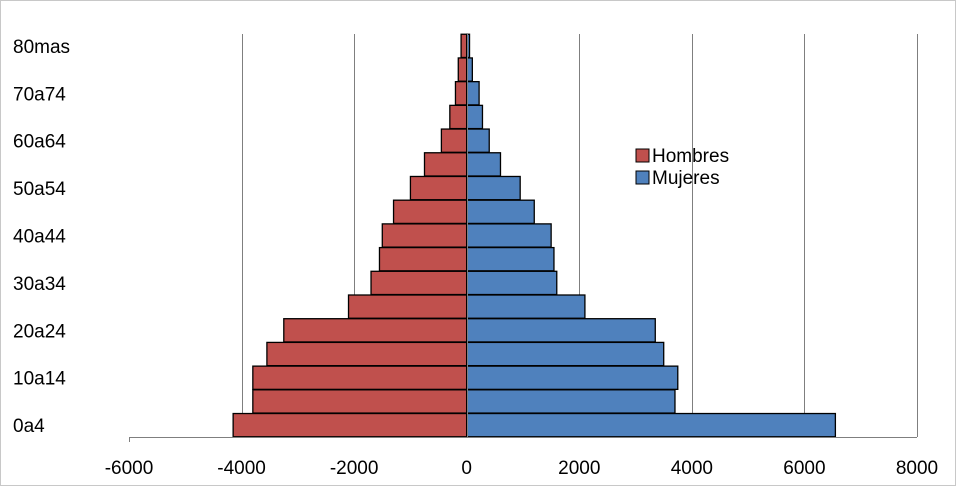 The width and height of the screenshot is (956, 487). Describe the element at coordinates (424, 235) in the screenshot. I see `bar-hombres-40a44` at that location.